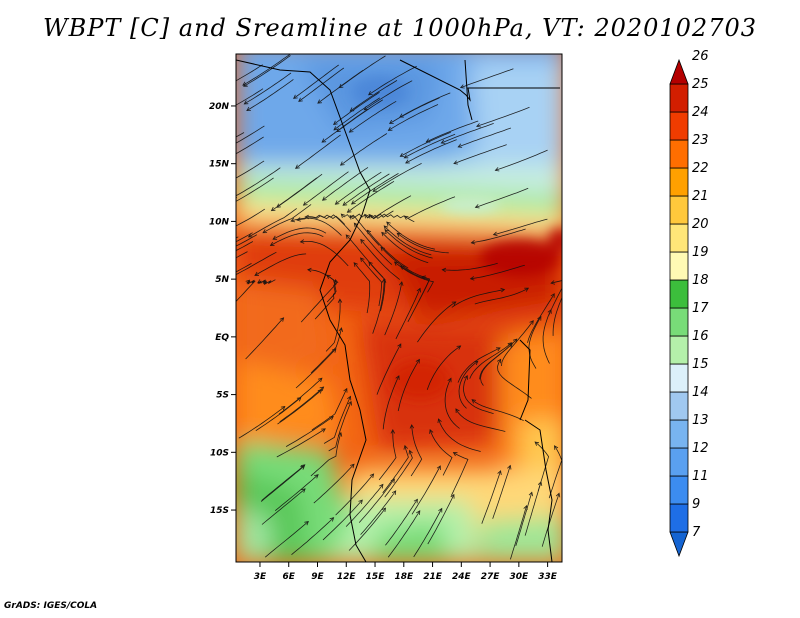  Describe the element at coordinates (548, 577) in the screenshot. I see `lon-label: 33E` at that location.